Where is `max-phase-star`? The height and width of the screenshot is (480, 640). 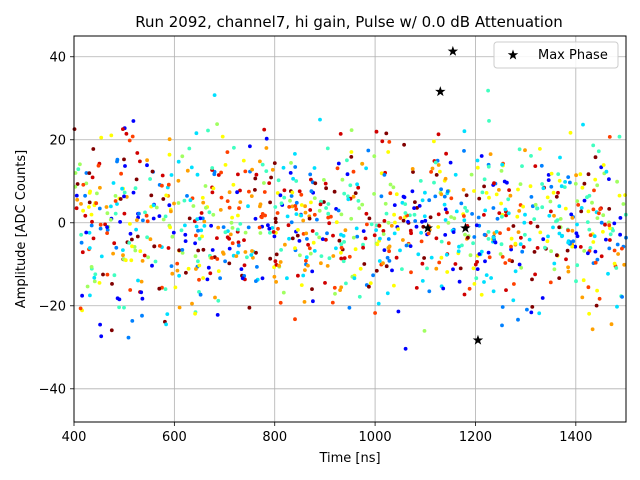
max-phase-star is located at coordinates (453, 50).